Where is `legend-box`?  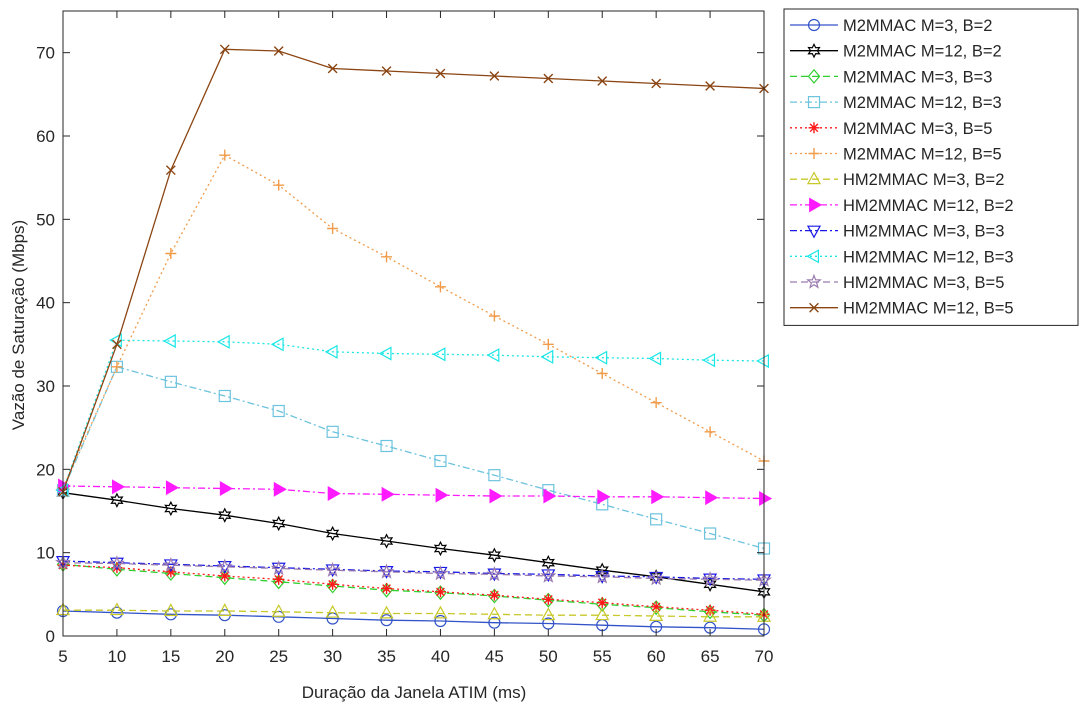
legend-box is located at coordinates (931, 167).